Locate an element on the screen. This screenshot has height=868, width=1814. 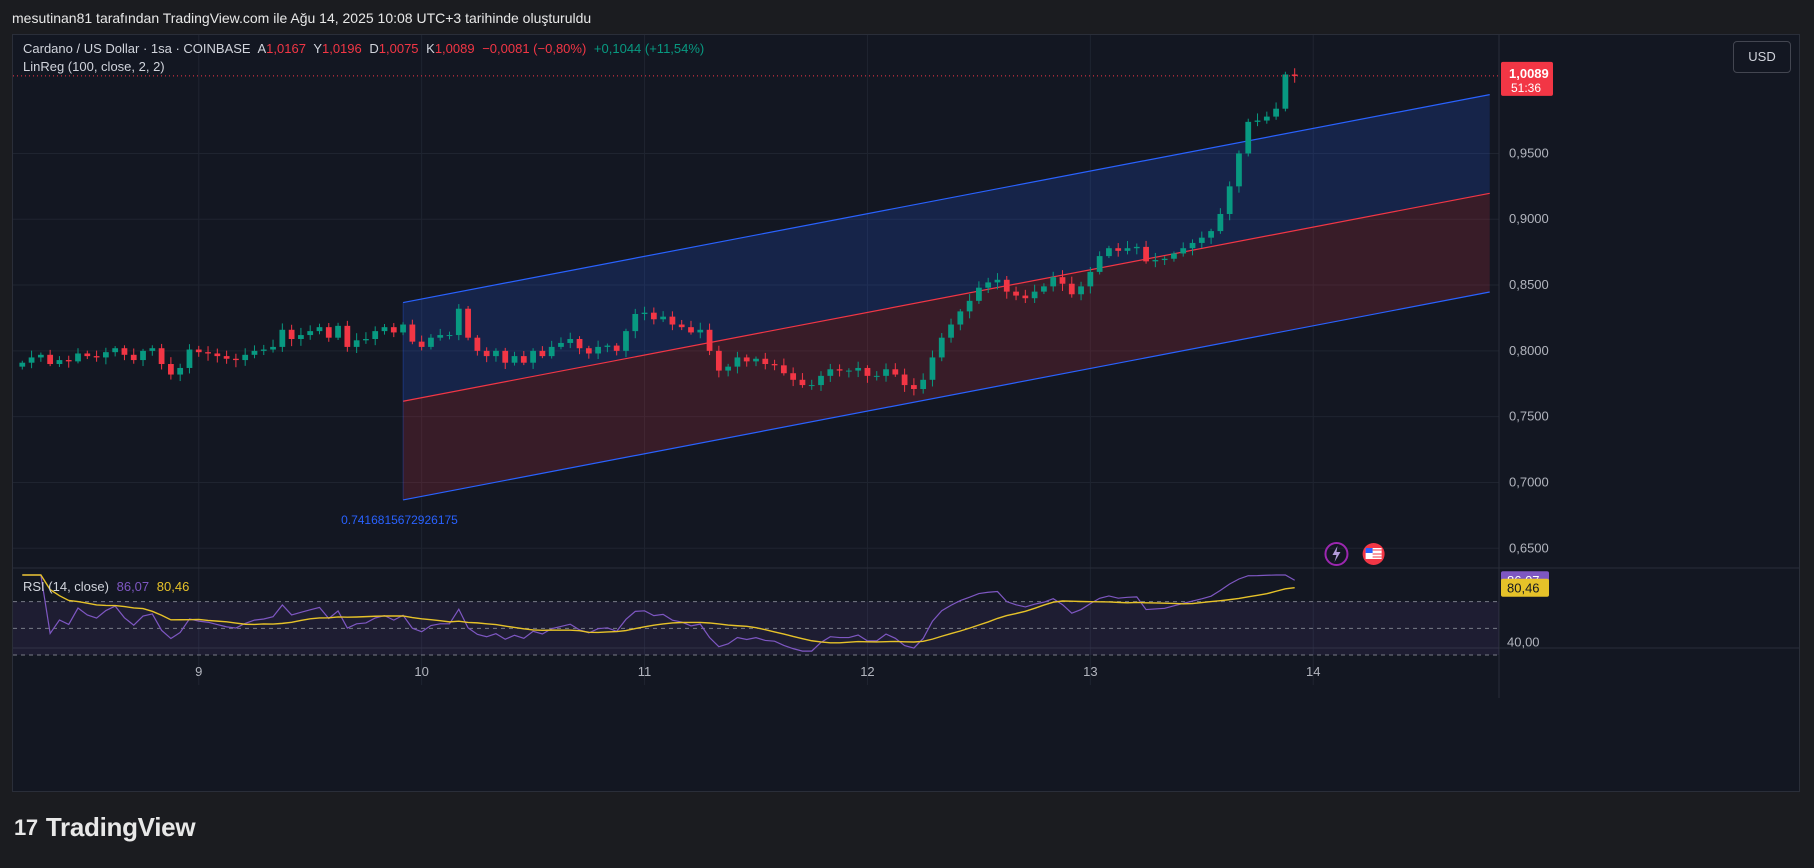
linreg-label: LinReg (100, close, 2, 2) is located at coordinates (94, 66).